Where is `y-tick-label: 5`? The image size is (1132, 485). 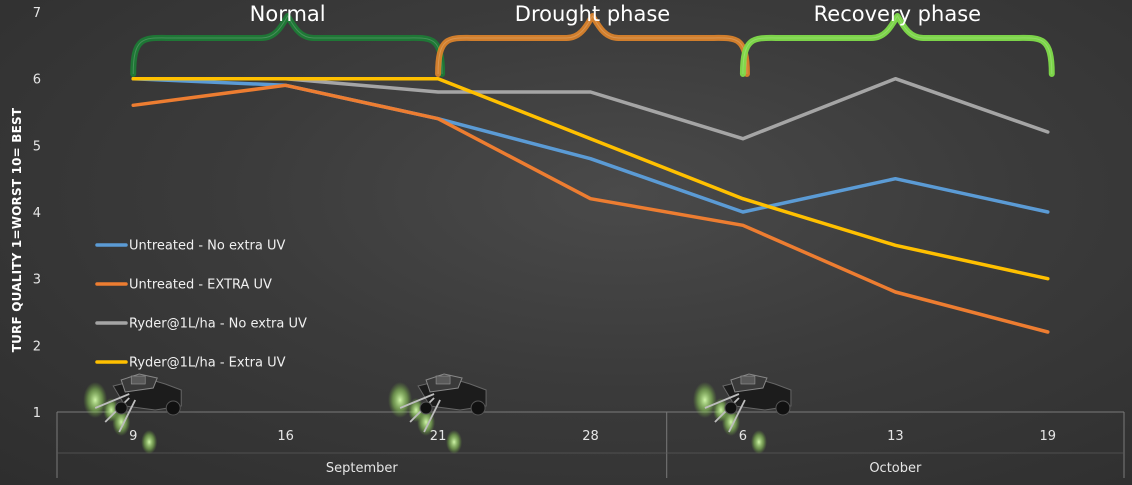
y-tick-label: 5 is located at coordinates (37, 146).